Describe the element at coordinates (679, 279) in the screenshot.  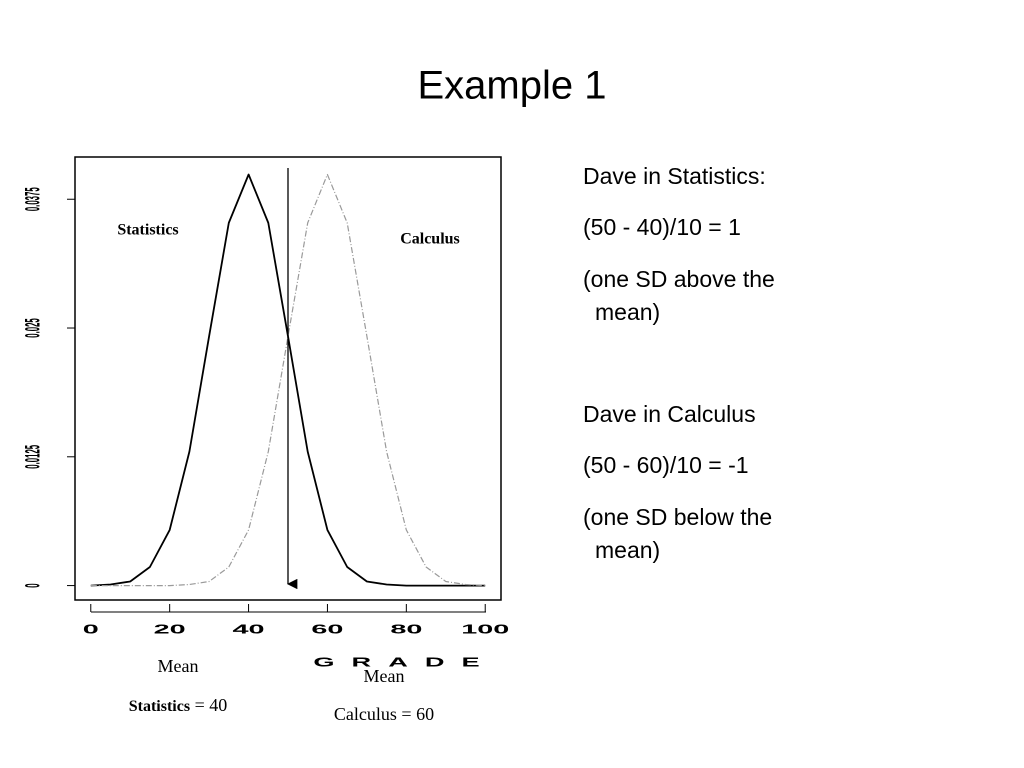
I see `note-line: (one SD above the` at that location.